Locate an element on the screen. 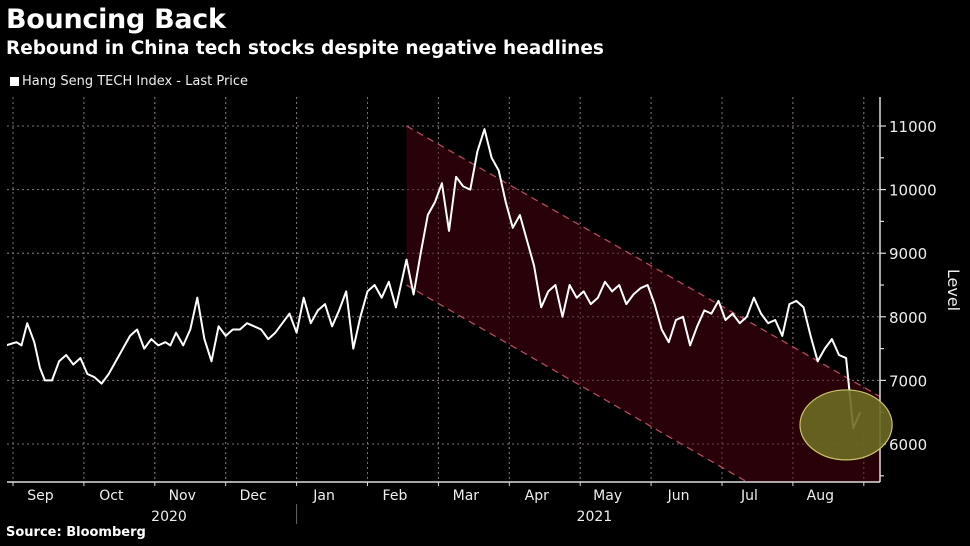 Image resolution: width=970 pixels, height=546 pixels. y-axis-title: Level is located at coordinates (953, 290).